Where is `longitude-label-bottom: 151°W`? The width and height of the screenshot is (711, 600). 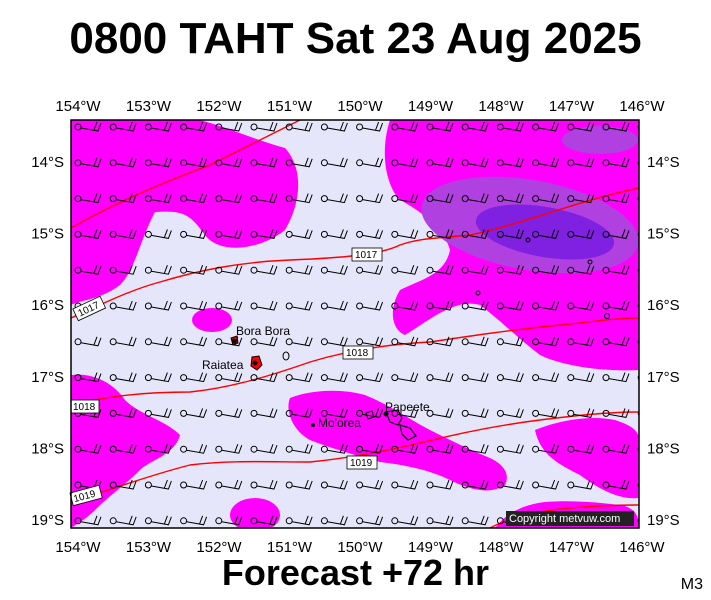
longitude-label-bottom: 151°W is located at coordinates (290, 547).